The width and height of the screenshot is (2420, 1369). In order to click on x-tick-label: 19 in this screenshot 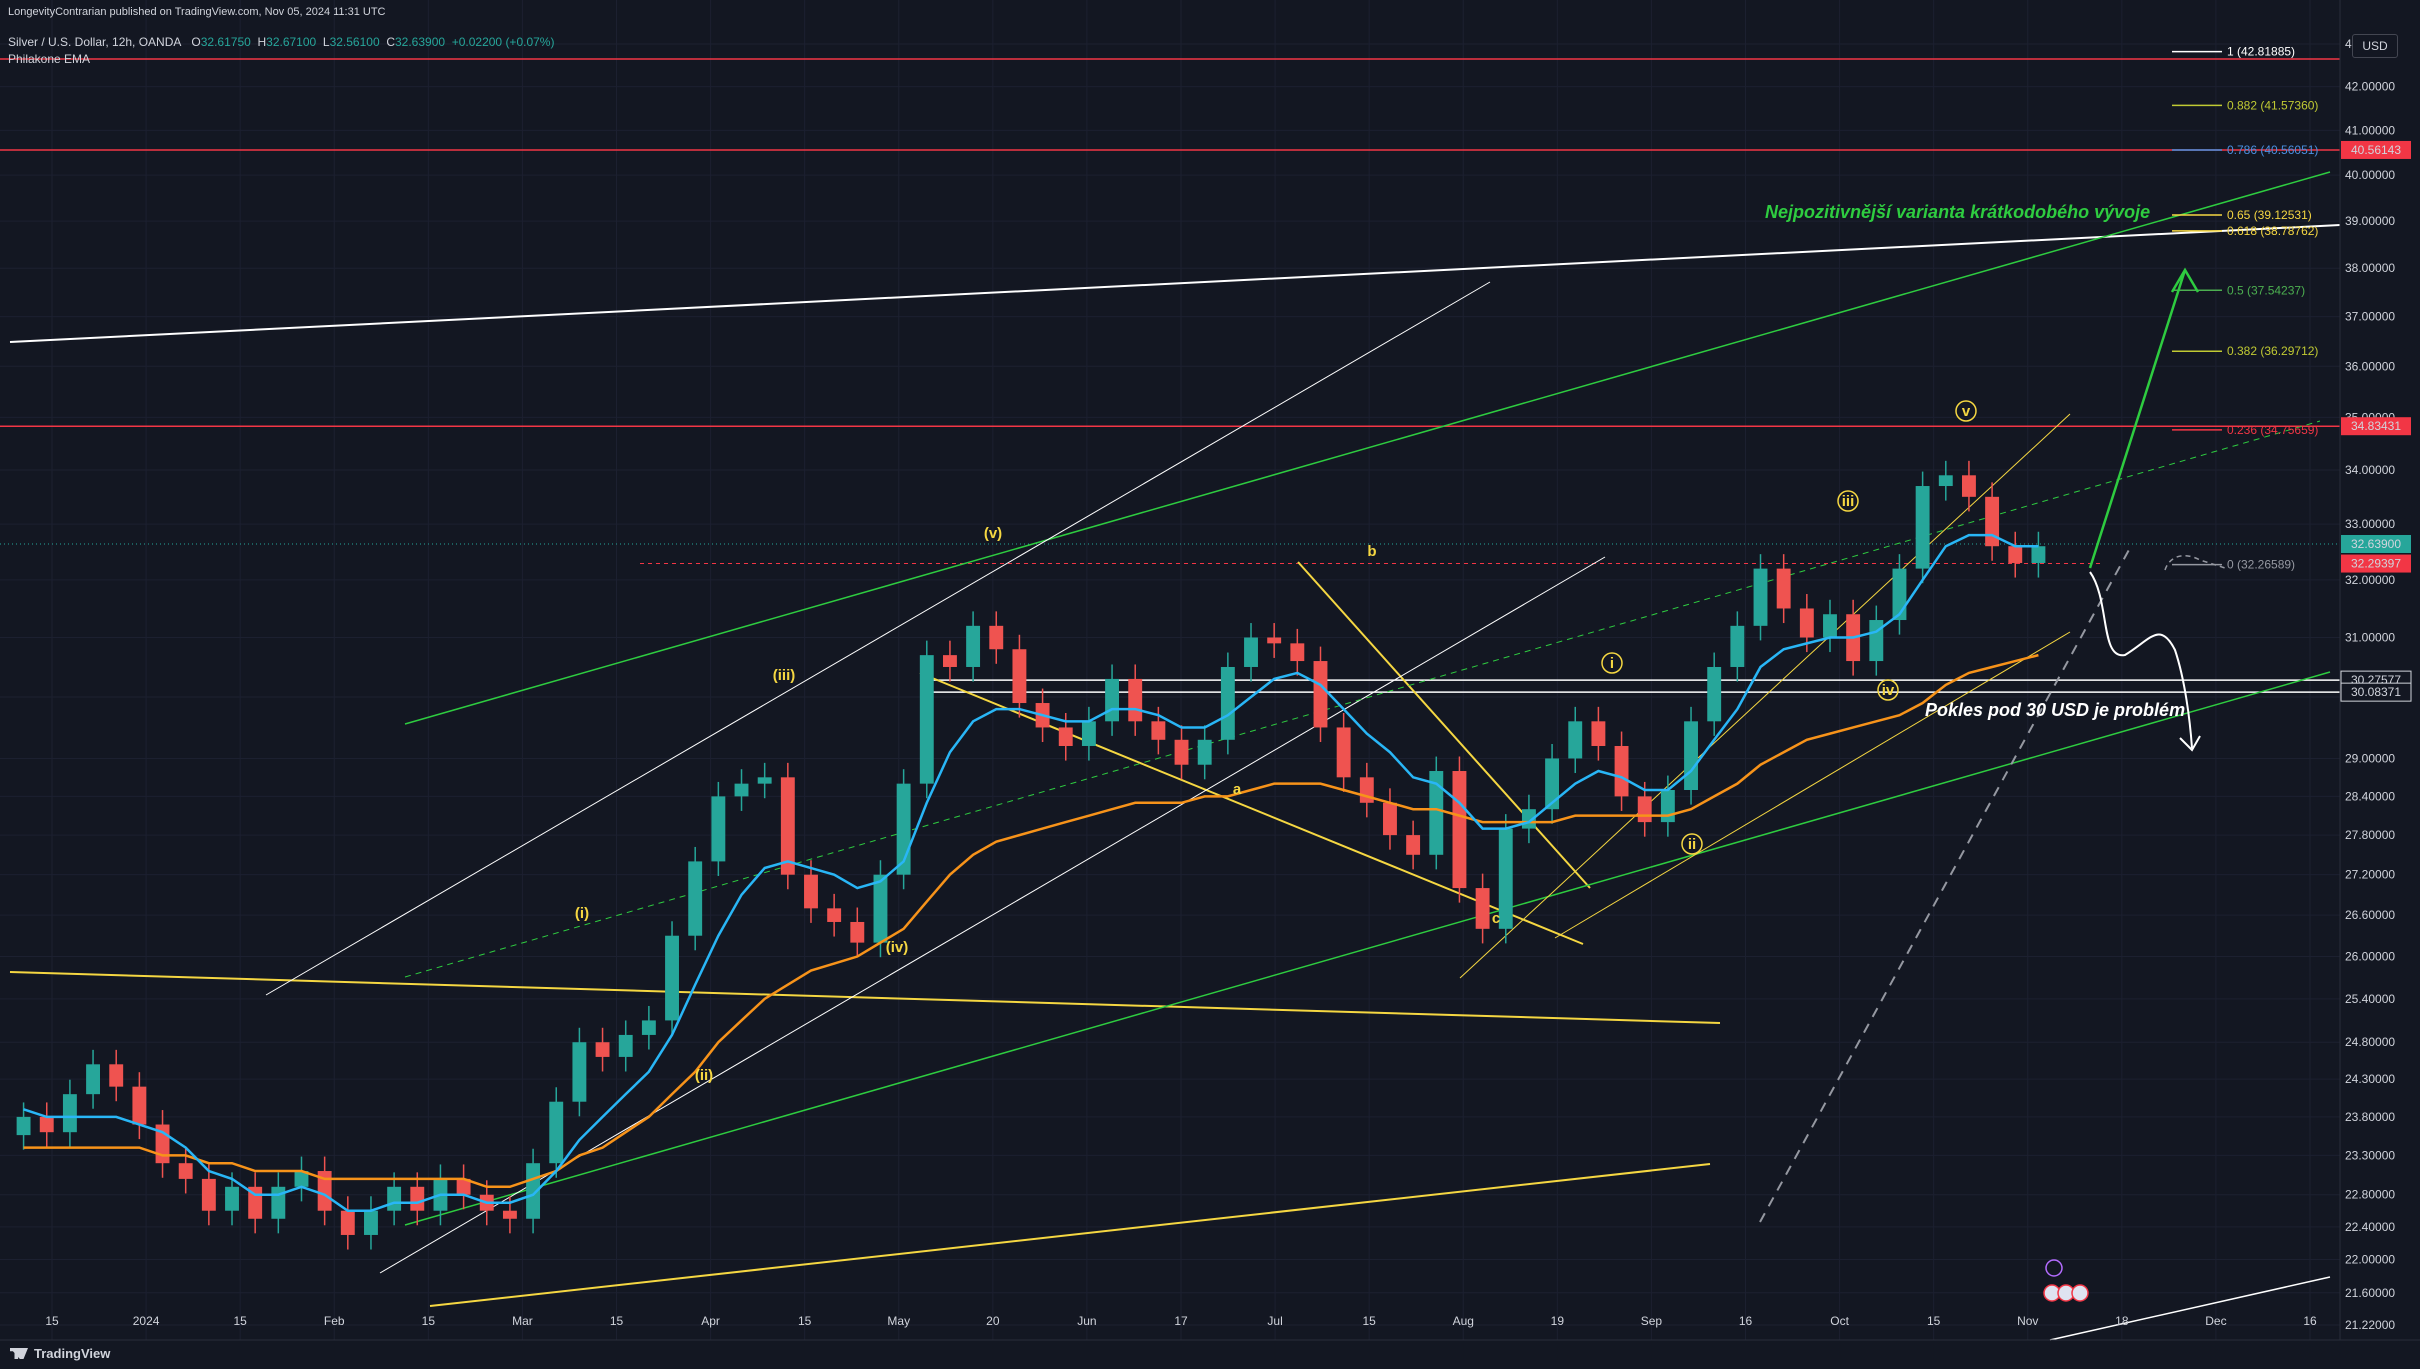, I will do `click(1558, 1321)`.